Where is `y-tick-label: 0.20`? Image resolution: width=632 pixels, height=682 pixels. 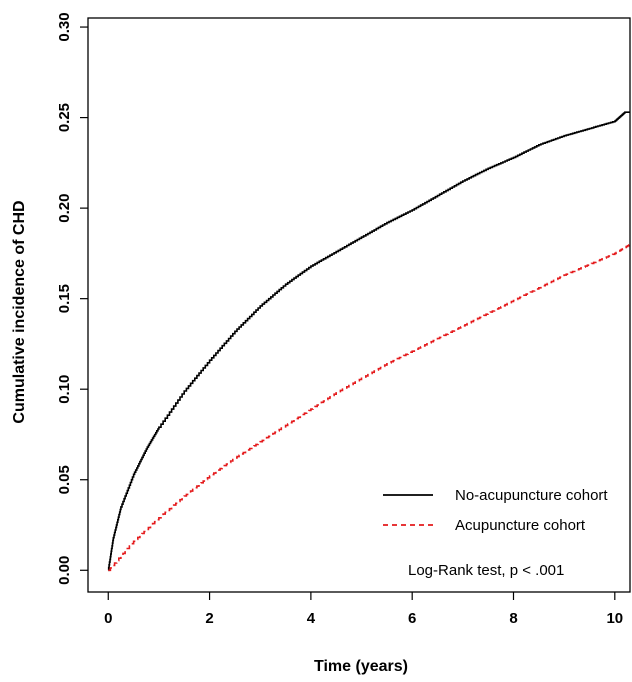 y-tick-label: 0.20 is located at coordinates (64, 208).